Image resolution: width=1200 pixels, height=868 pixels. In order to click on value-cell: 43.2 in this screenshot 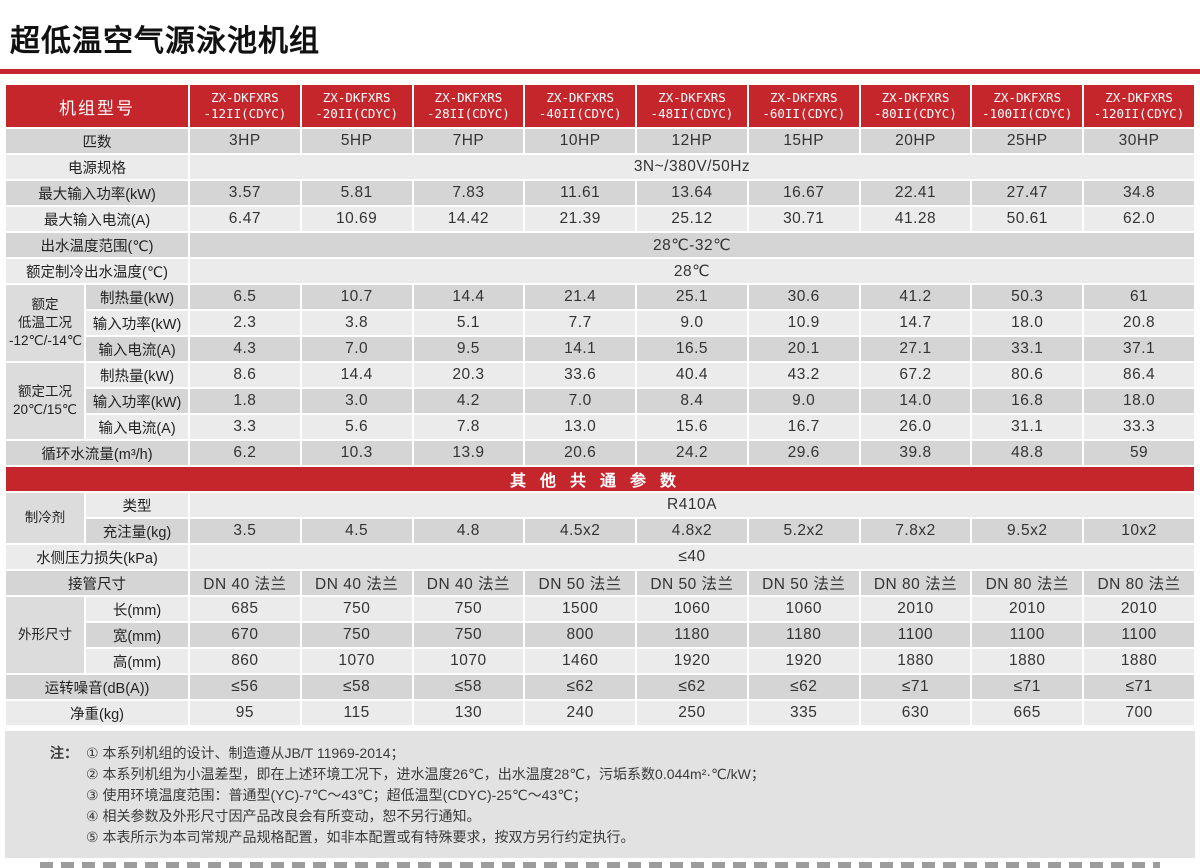, I will do `click(803, 375)`.